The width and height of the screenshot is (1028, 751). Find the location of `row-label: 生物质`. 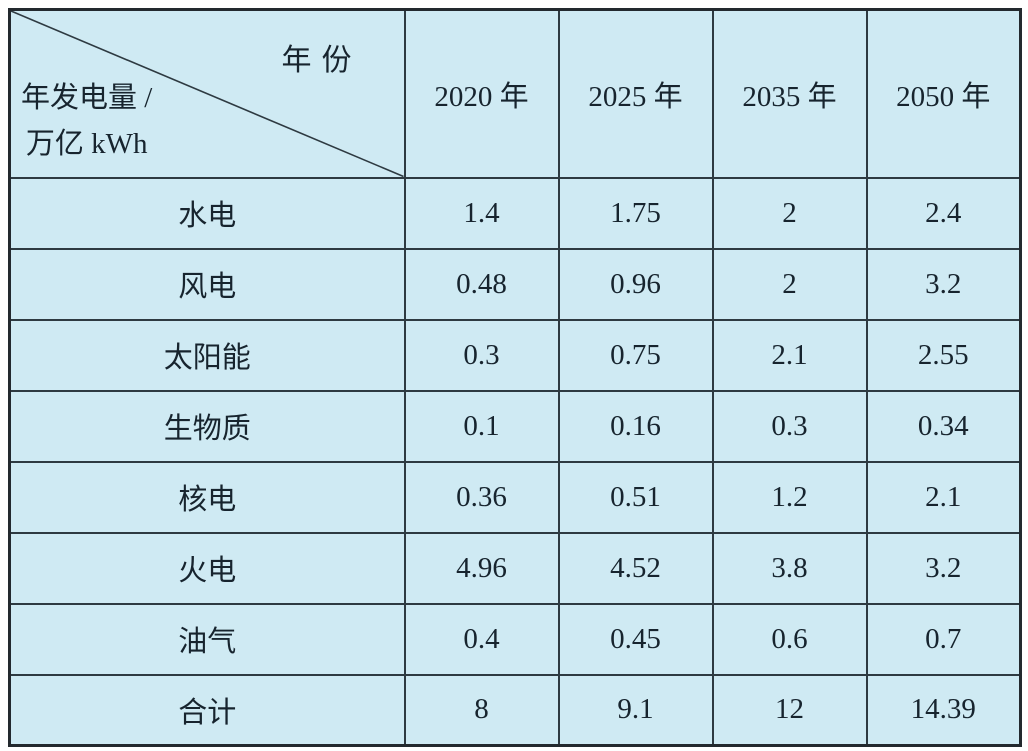

row-label: 生物质 is located at coordinates (207, 426).